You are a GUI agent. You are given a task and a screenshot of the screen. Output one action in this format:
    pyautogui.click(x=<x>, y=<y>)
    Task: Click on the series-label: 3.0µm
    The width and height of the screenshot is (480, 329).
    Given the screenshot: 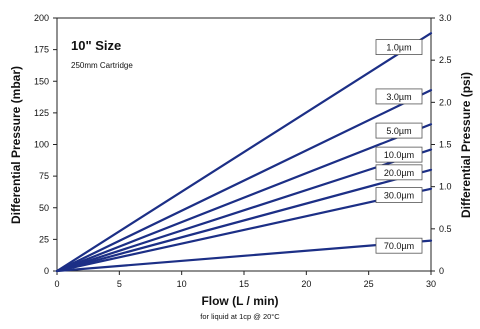 What is the action you would take?
    pyautogui.click(x=398, y=97)
    